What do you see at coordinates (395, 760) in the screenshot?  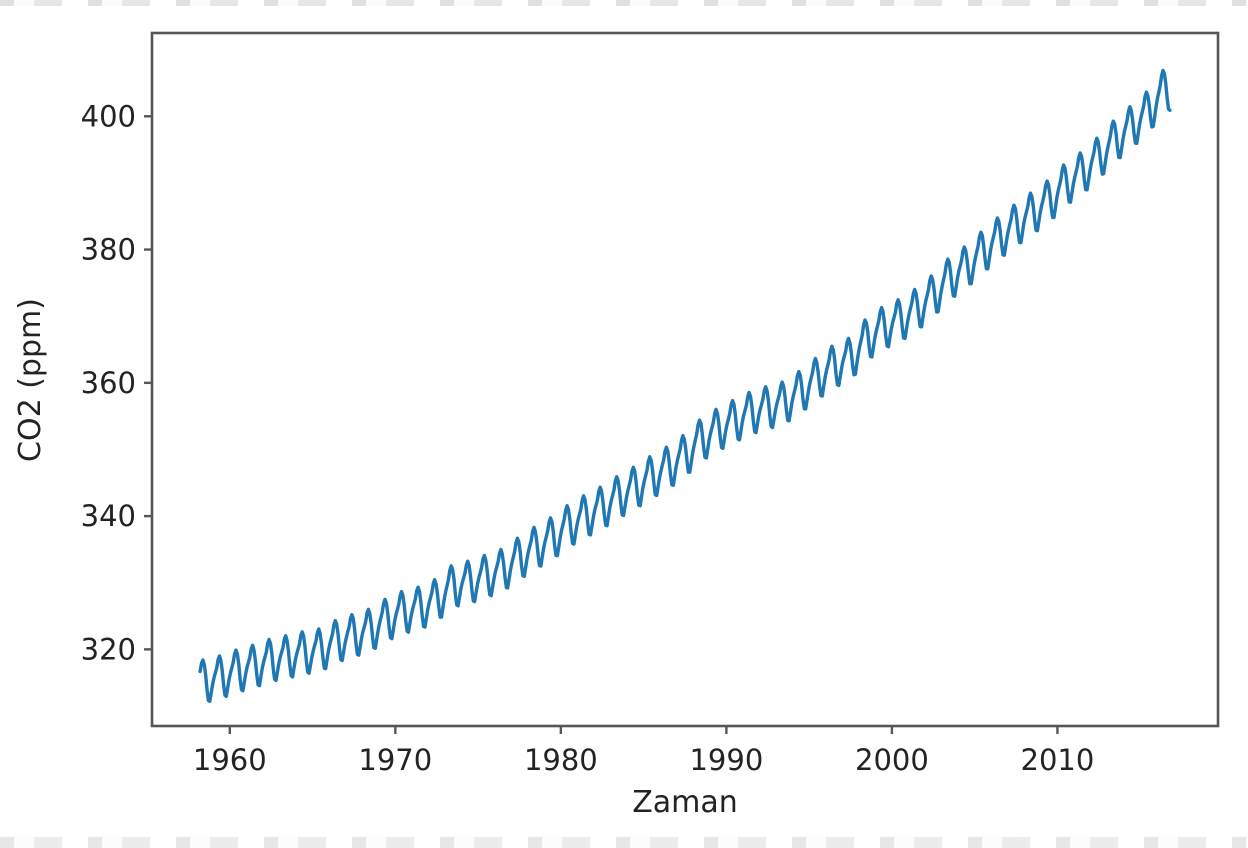 I see `x-tick-label: 1970` at bounding box center [395, 760].